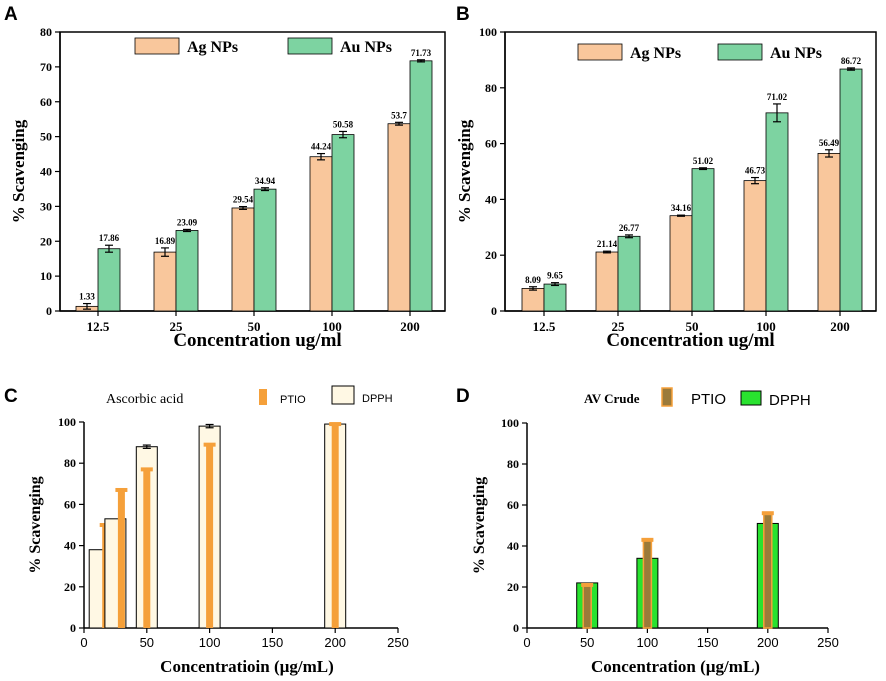 The width and height of the screenshot is (886, 681). Describe the element at coordinates (73, 628) in the screenshot. I see `panel-c-y-tick-label: 0` at that location.